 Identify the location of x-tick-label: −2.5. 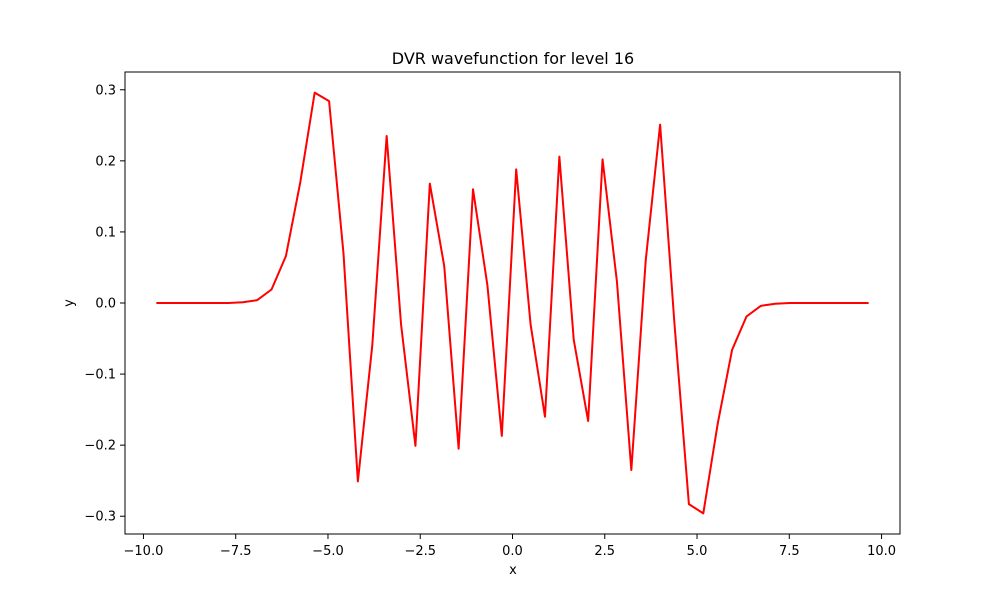
(420, 551).